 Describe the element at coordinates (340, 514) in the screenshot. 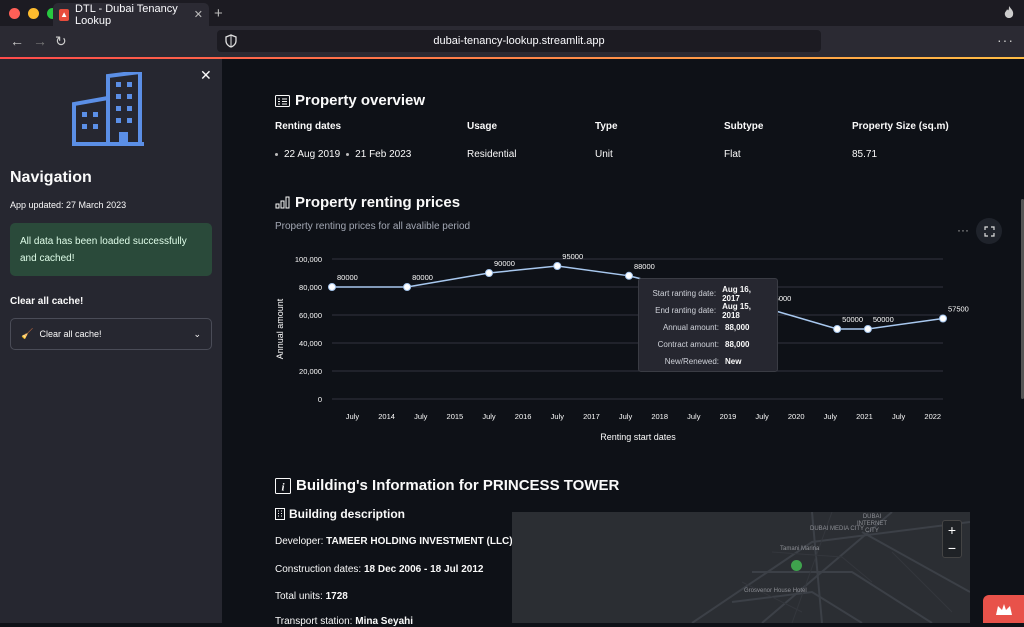

I see `building-description-title: Building description` at that location.